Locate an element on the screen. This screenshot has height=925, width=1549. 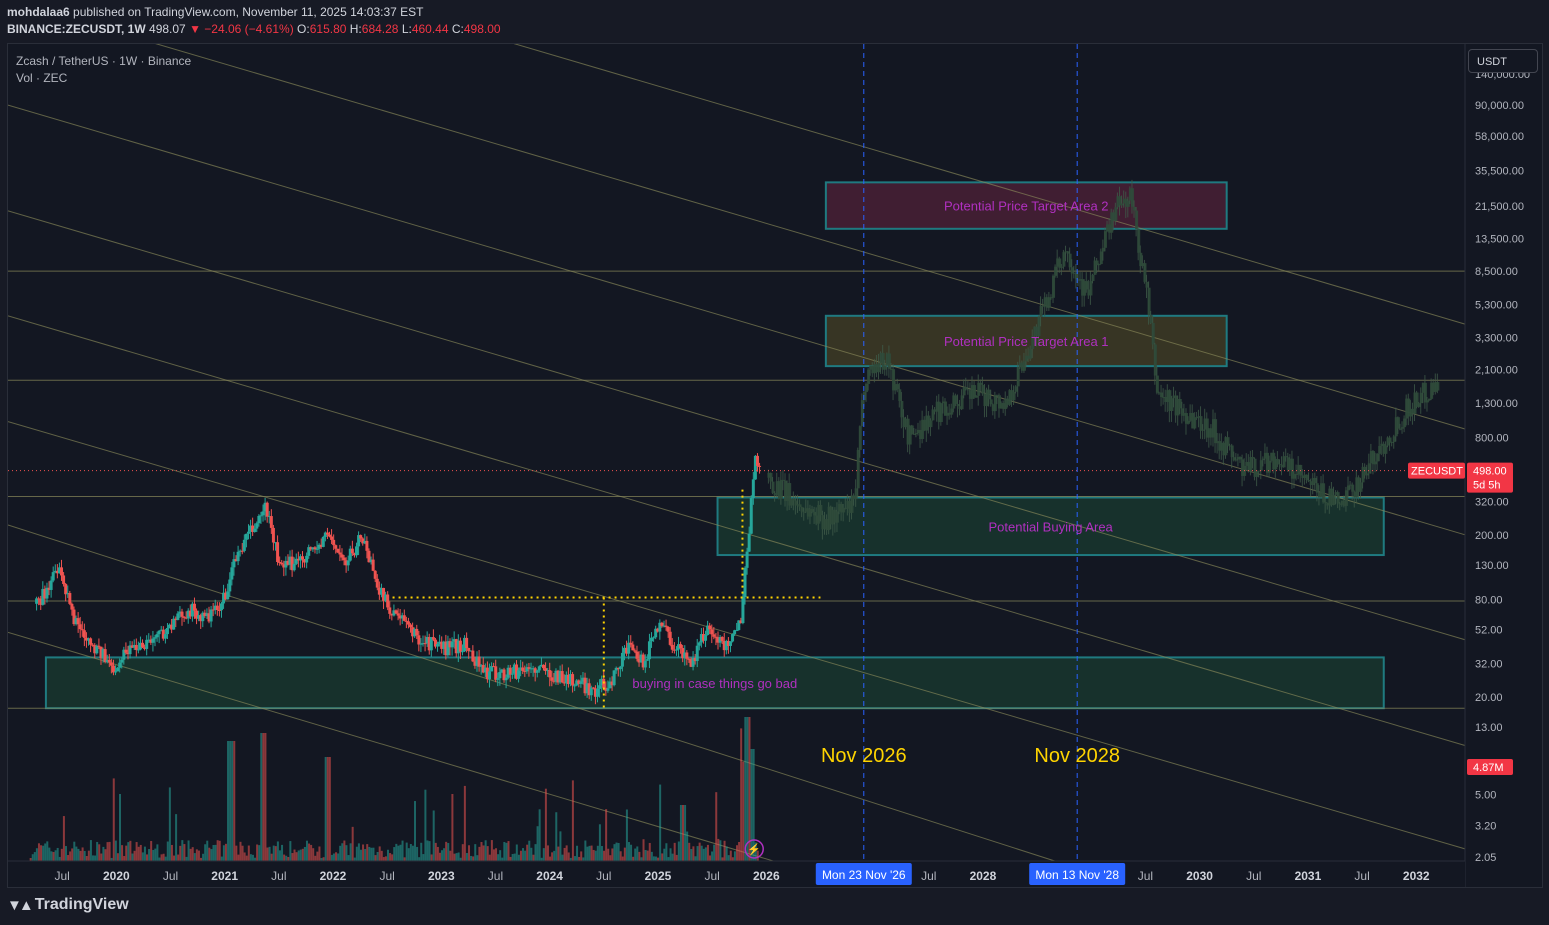
low-label: L: is located at coordinates (406, 29).